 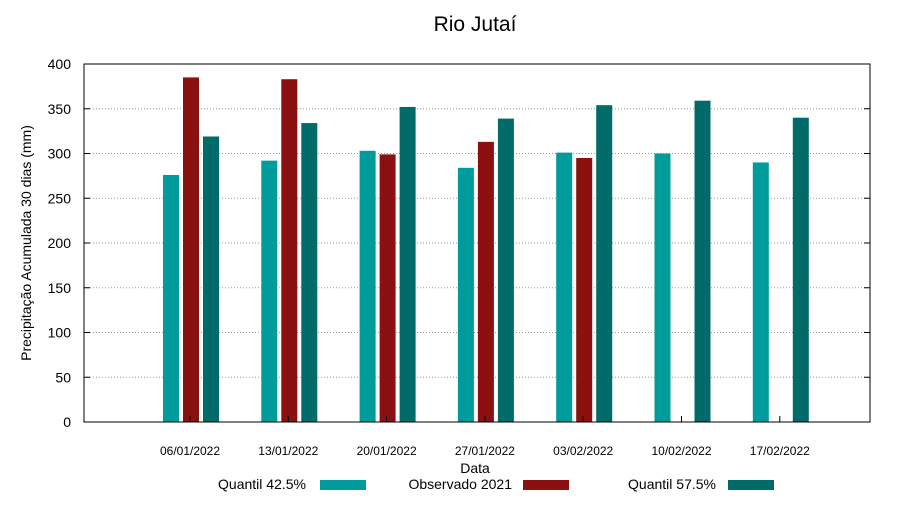 What do you see at coordinates (60, 64) in the screenshot?
I see `y-tick-label: 400` at bounding box center [60, 64].